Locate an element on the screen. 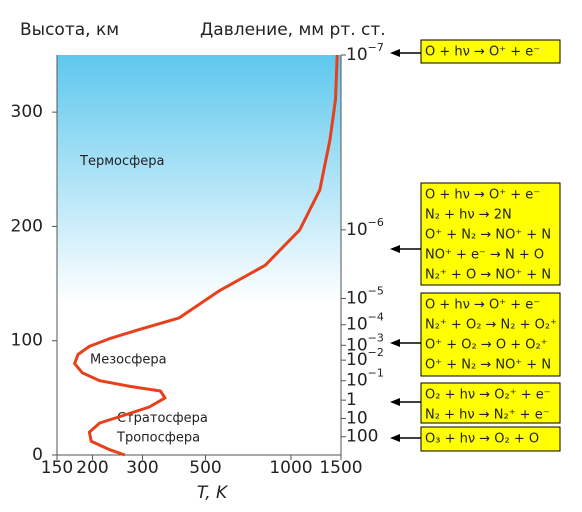 This screenshot has width=582, height=512. x-tick-label: 1500 is located at coordinates (340, 468).